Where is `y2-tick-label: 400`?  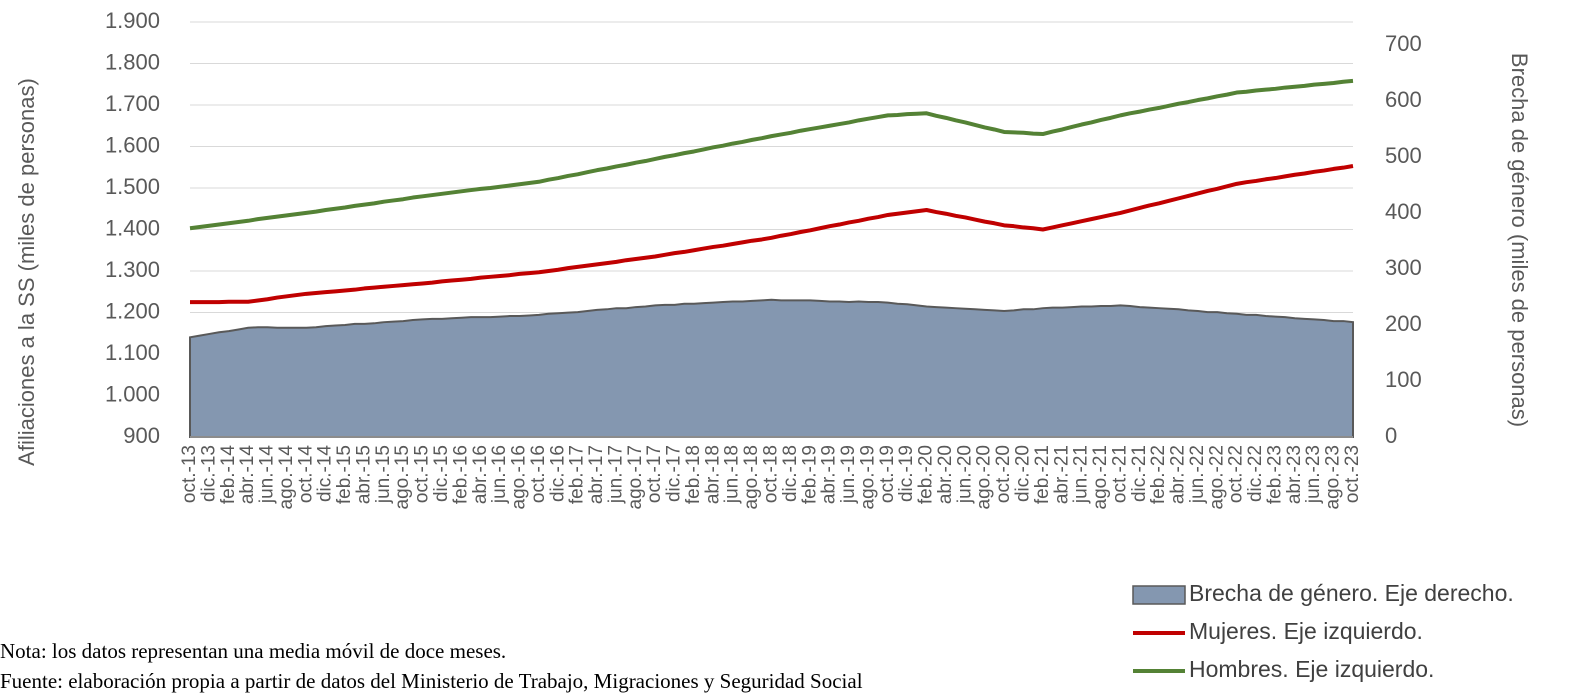 y2-tick-label: 400 is located at coordinates (1403, 211).